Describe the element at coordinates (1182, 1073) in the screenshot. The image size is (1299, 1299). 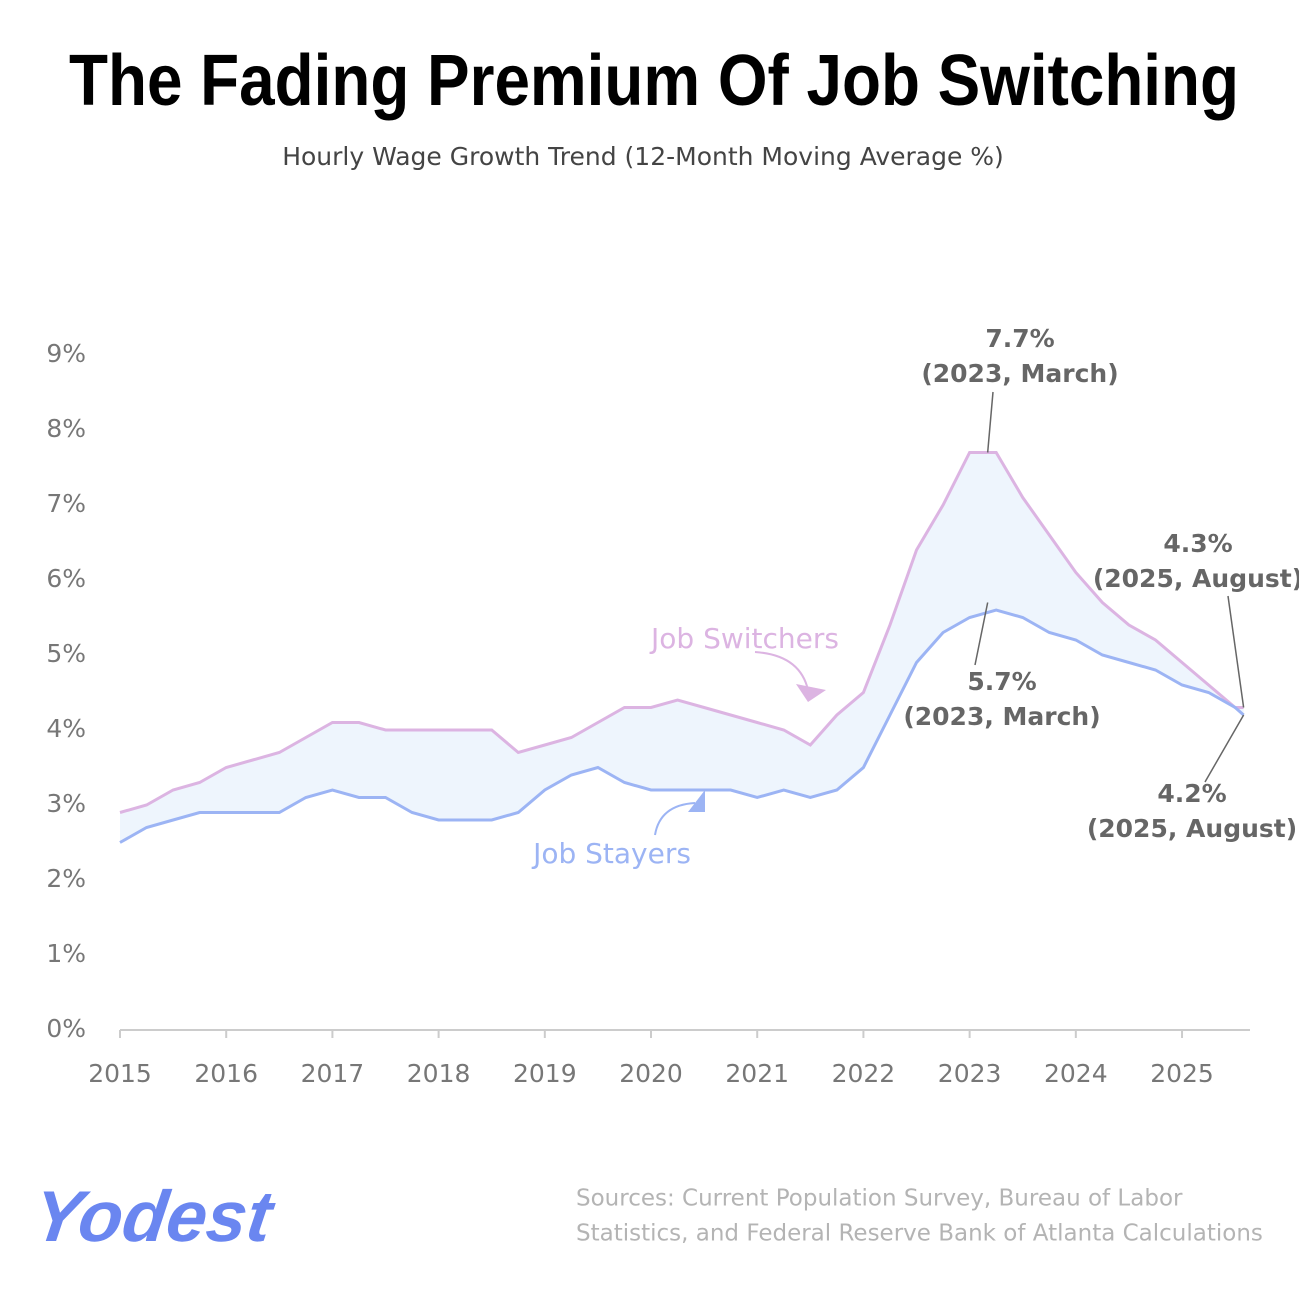
I see `x-tick-label: 2025` at that location.